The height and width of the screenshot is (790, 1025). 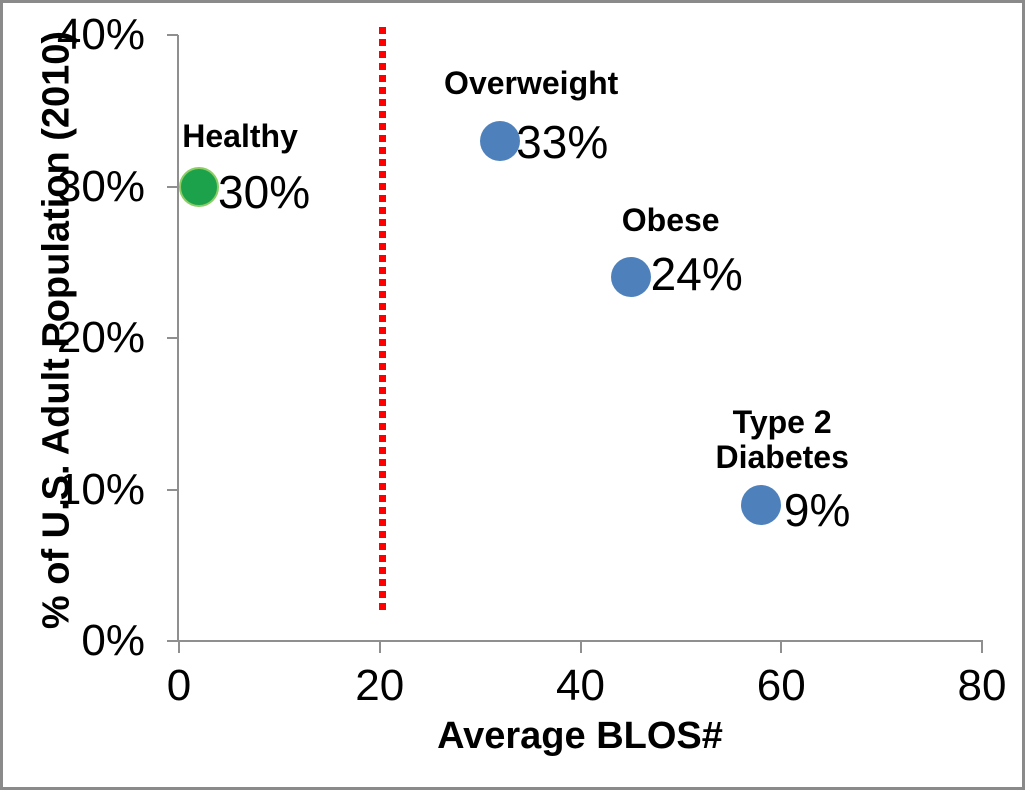 I want to click on y-tick-label: 30%, so click(x=100, y=186).